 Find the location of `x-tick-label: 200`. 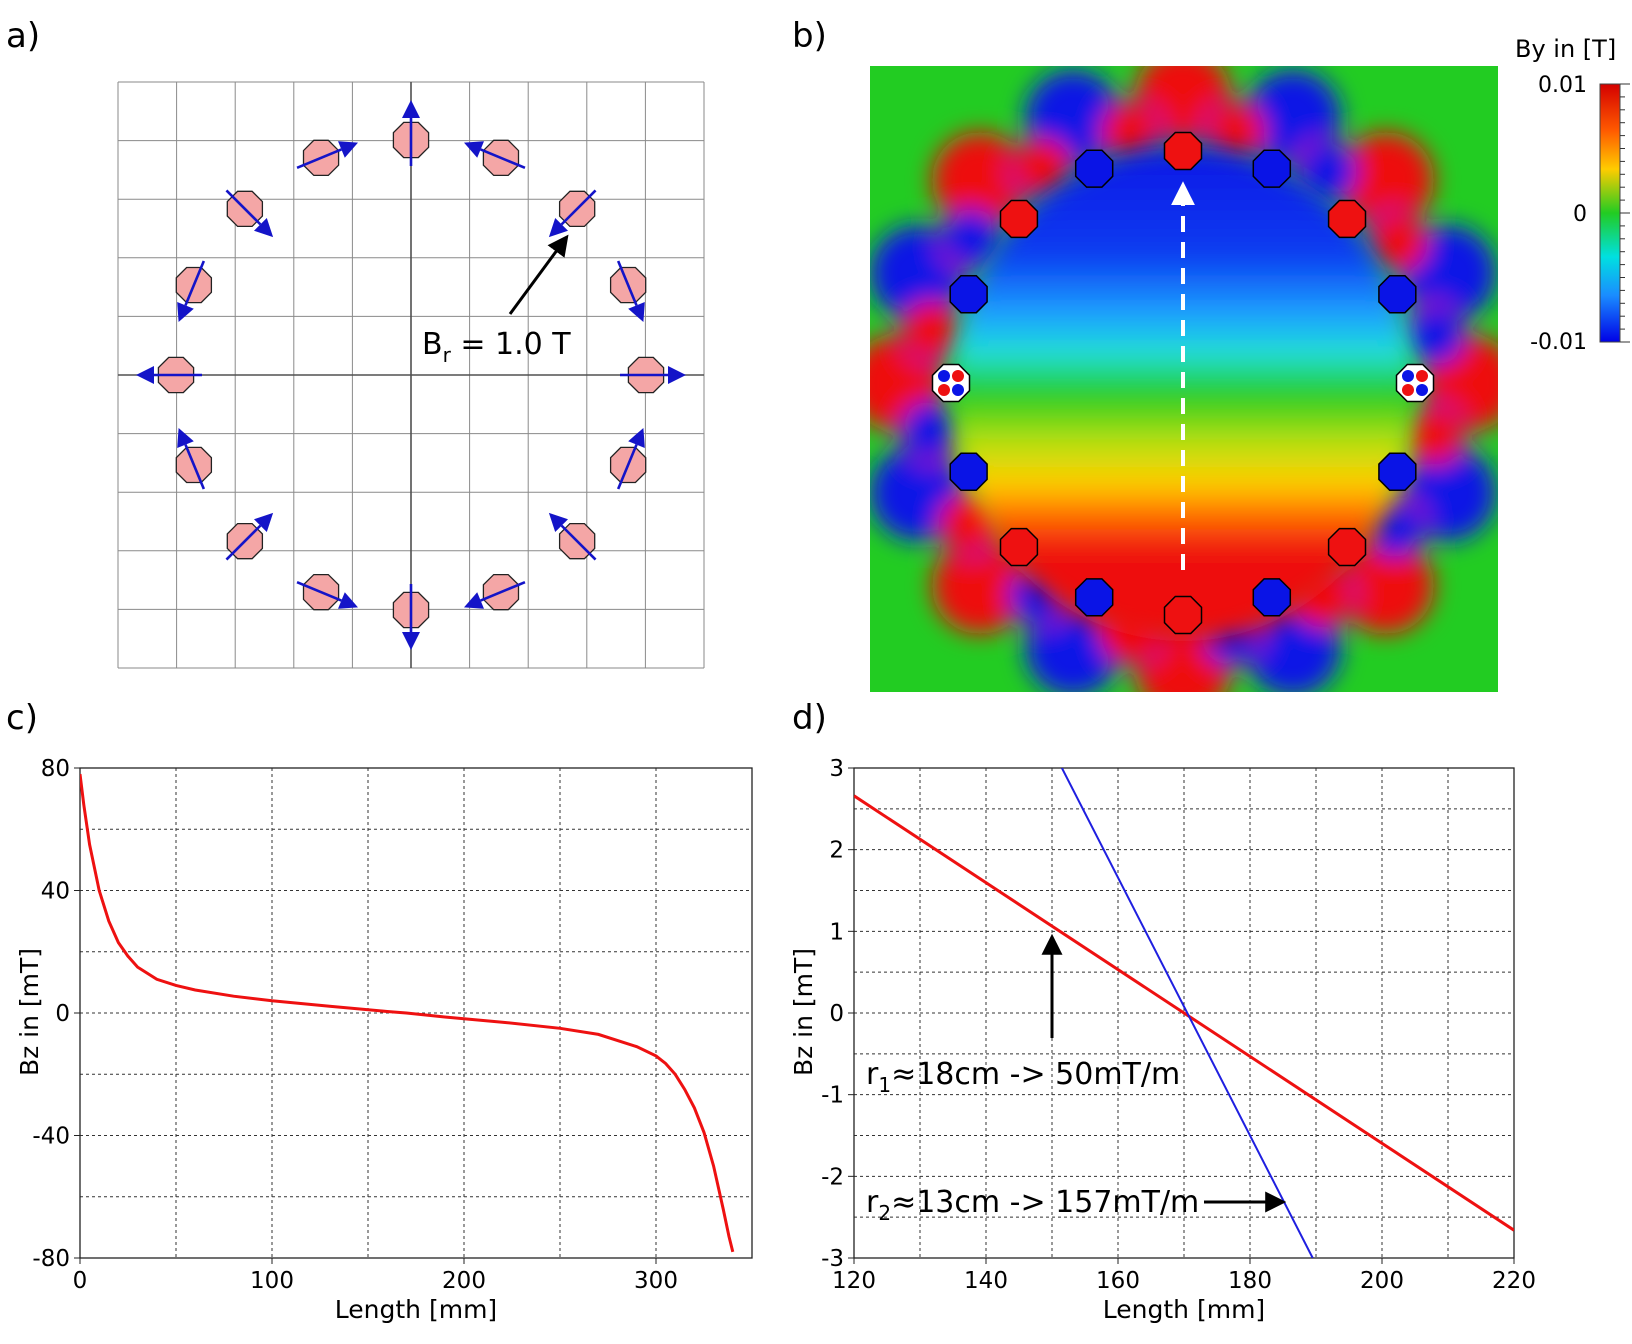

x-tick-label: 200 is located at coordinates (464, 1281).